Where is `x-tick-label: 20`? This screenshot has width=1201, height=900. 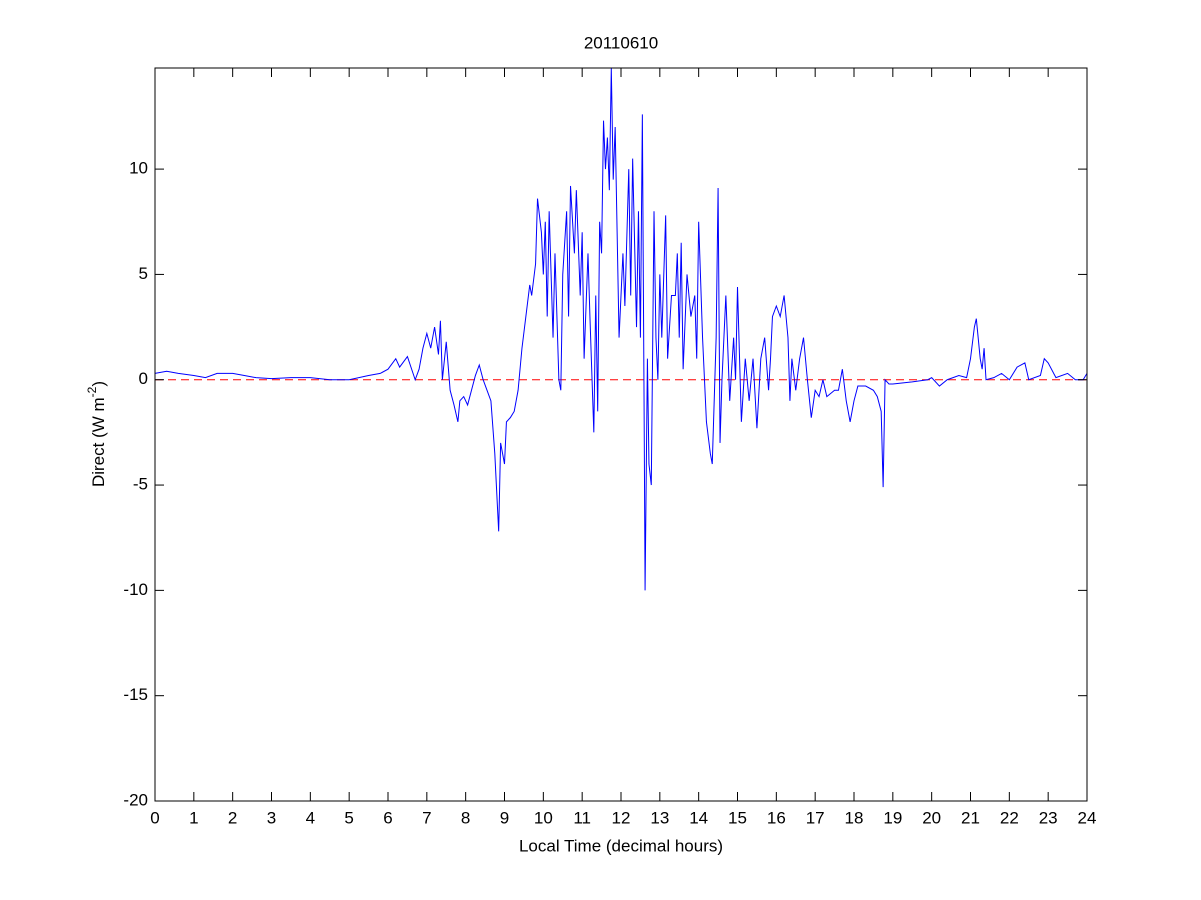 x-tick-label: 20 is located at coordinates (931, 817).